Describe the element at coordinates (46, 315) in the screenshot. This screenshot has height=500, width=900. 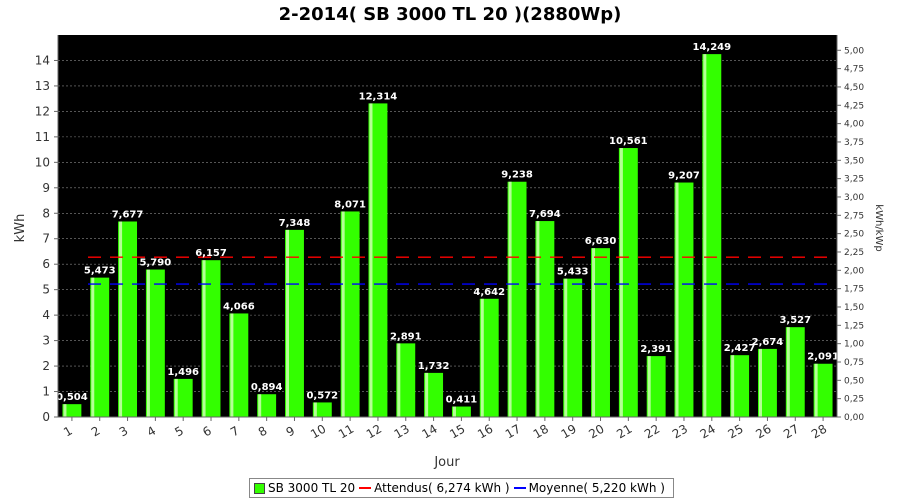
I see `y-tick-label: 4` at that location.